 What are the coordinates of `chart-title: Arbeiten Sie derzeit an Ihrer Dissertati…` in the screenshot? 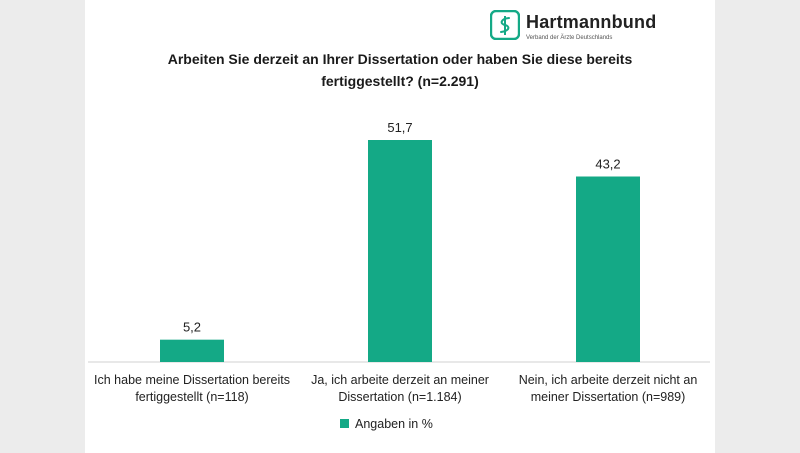 It's located at (400, 70).